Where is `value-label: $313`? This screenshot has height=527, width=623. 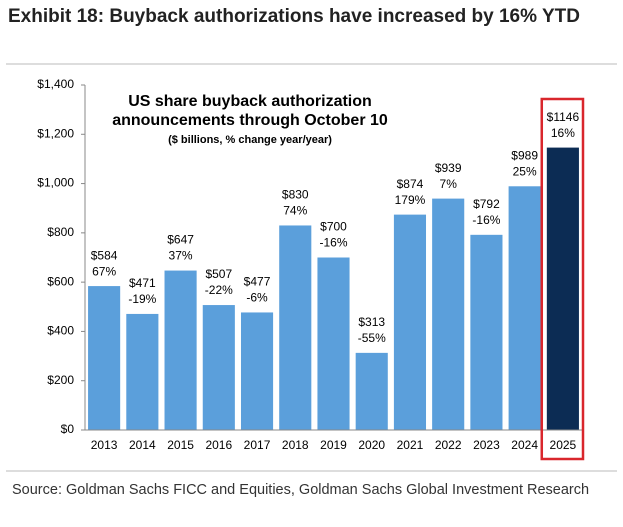 value-label: $313 is located at coordinates (371, 322).